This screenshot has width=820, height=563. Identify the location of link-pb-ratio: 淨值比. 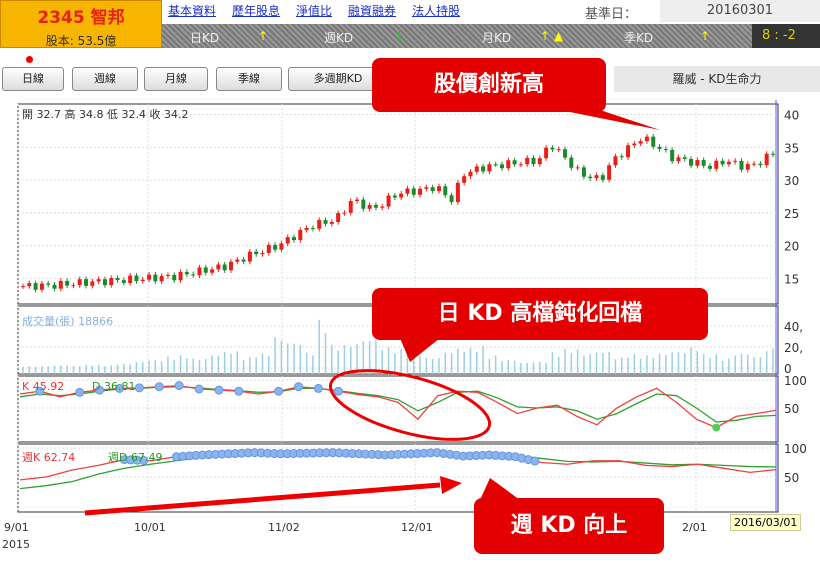
(314, 11).